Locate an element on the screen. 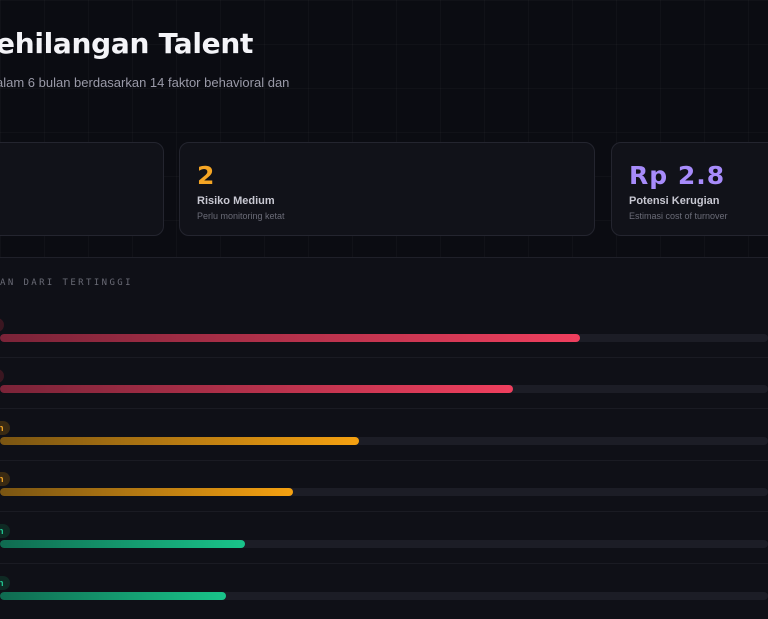 This screenshot has height=619, width=768. stat-card-medium-risk: 2 Risiko Medium Perlu monitoring ketat is located at coordinates (387, 189).